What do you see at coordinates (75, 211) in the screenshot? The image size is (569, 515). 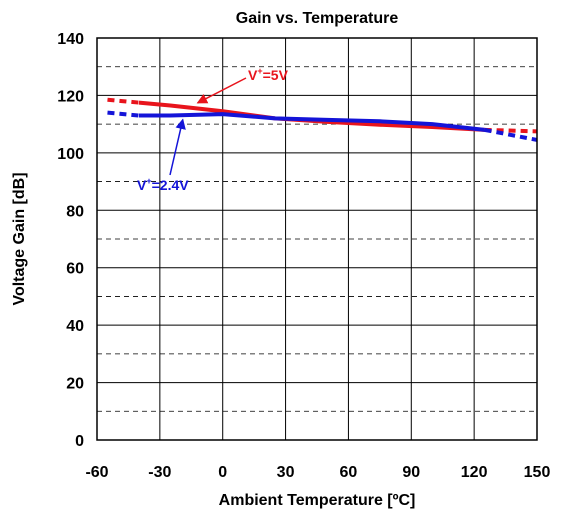 I see `y-tick-label: 80` at bounding box center [75, 211].